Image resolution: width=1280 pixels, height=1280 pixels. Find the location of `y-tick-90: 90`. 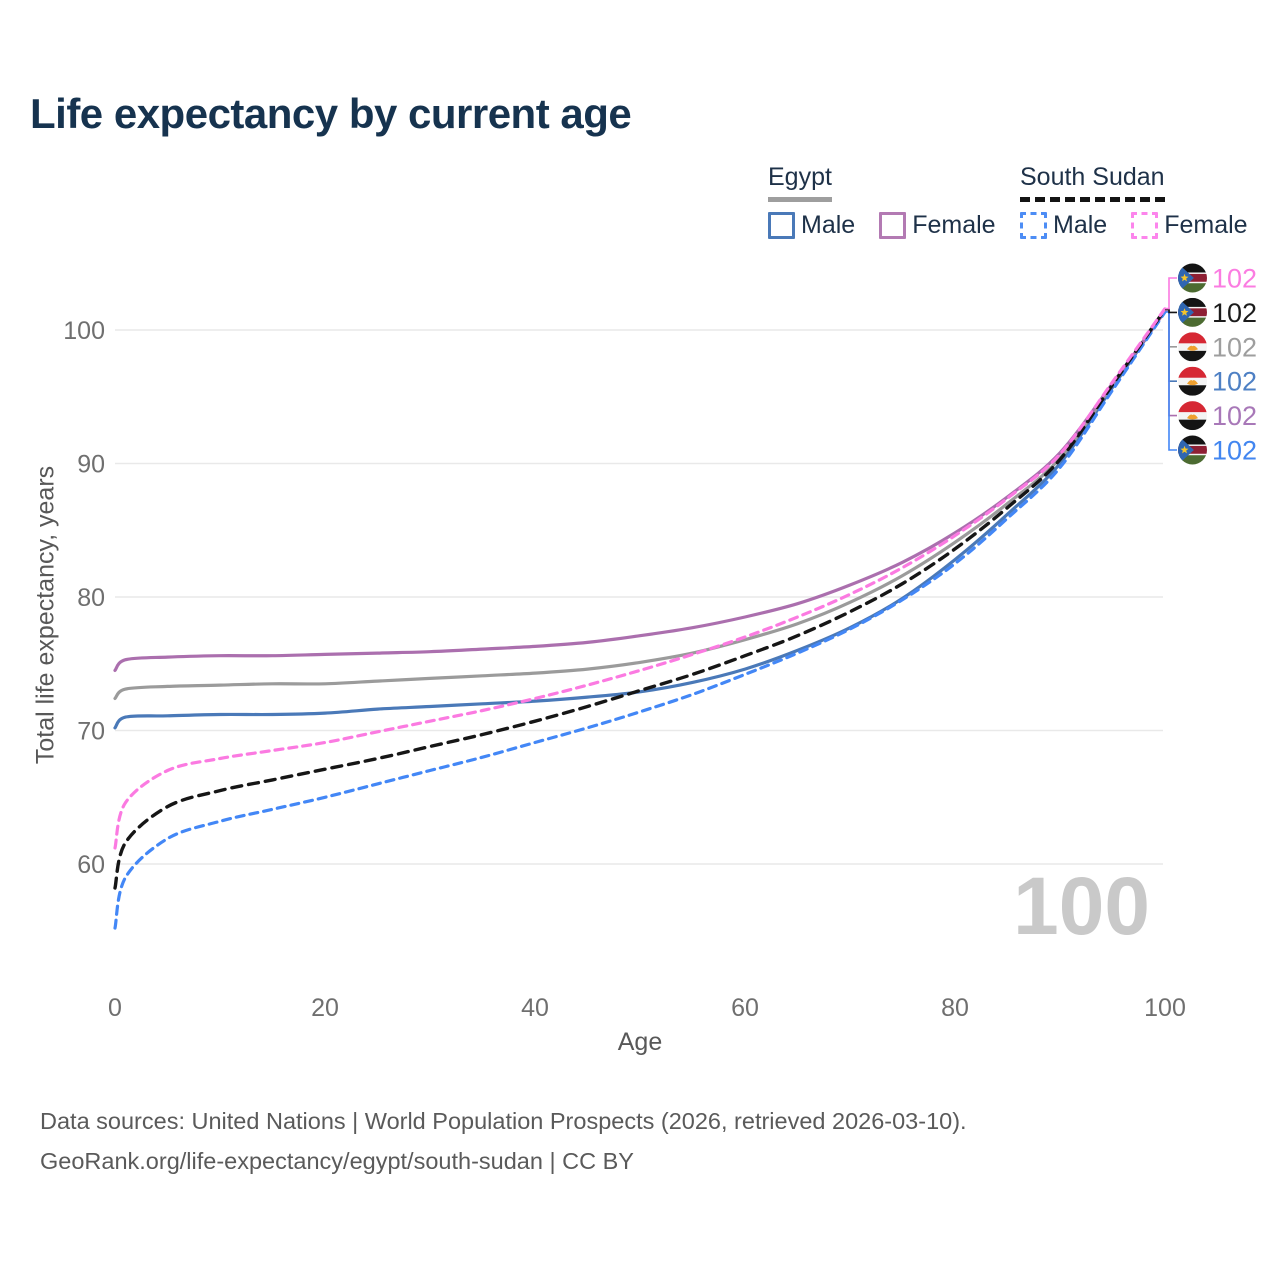

y-tick-90: 90 is located at coordinates (91, 465).